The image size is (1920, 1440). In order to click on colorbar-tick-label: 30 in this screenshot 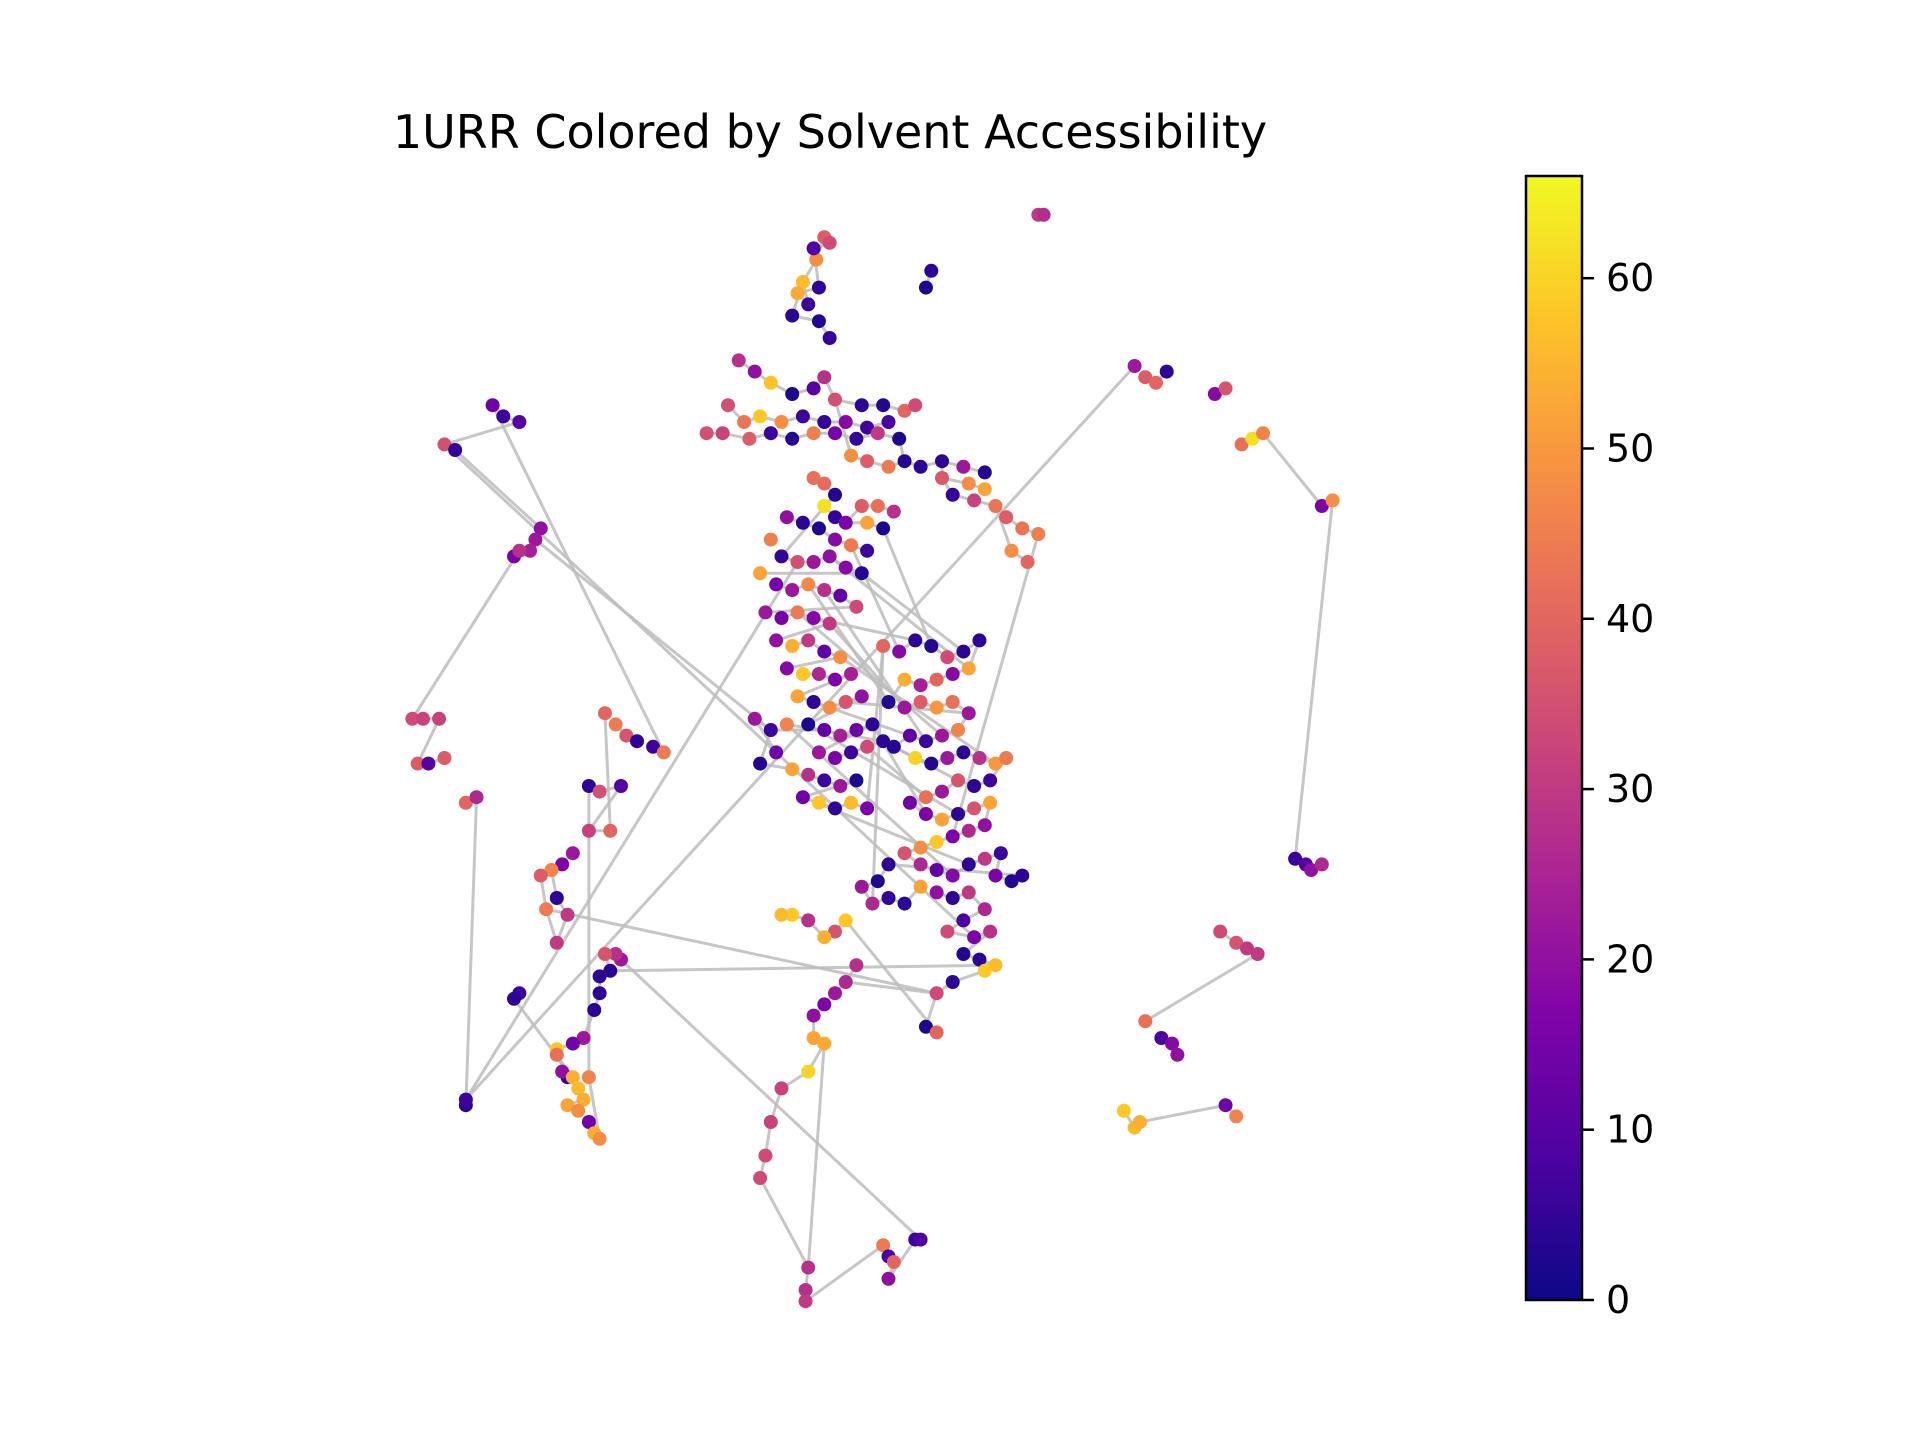, I will do `click(1630, 789)`.